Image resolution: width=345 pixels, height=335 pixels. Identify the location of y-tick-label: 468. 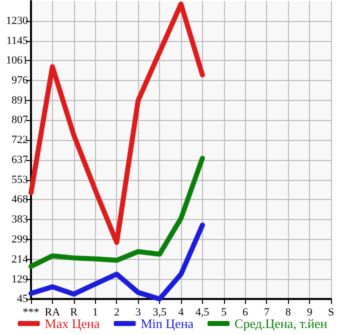
(20, 200).